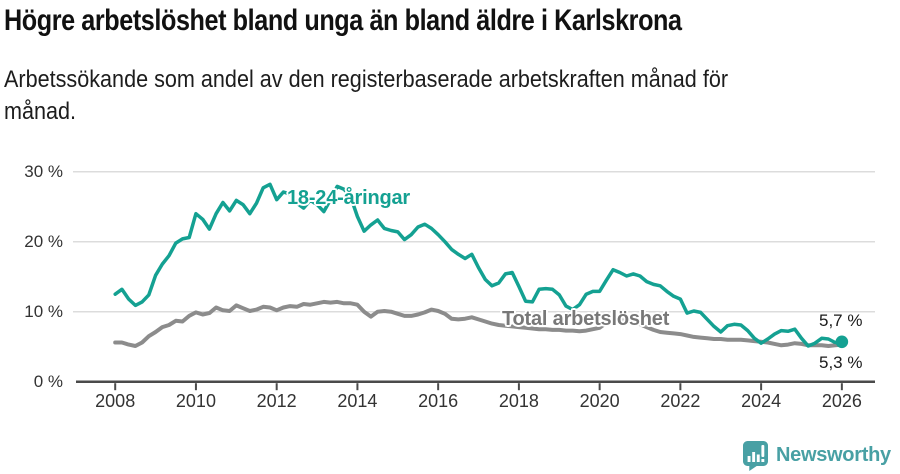 Image resolution: width=900 pixels, height=474 pixels. Describe the element at coordinates (599, 401) in the screenshot. I see `x-axis-tick-label: 2020` at that location.